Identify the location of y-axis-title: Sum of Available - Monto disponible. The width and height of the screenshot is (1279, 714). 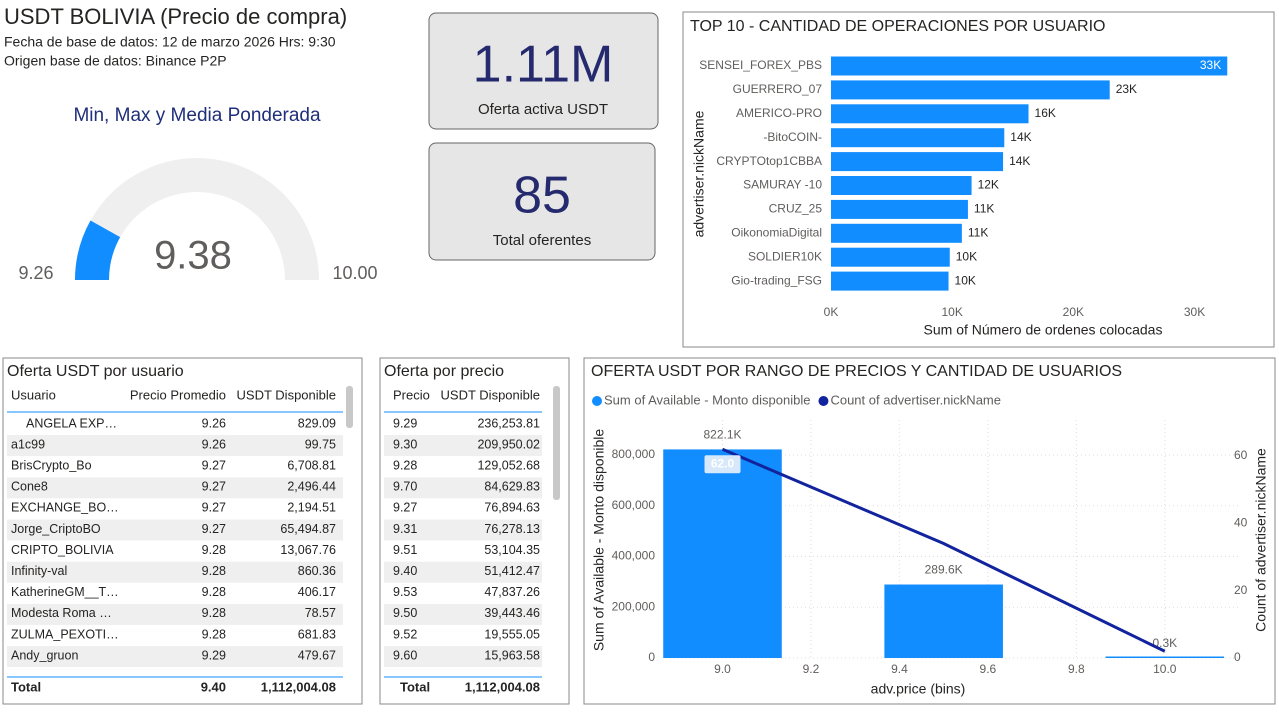
(599, 540).